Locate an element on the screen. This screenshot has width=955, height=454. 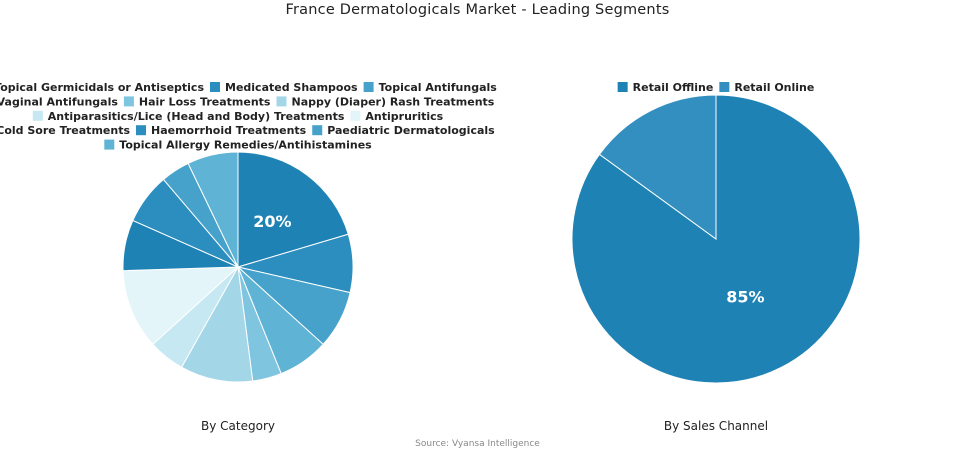
legend-item-topical-antifungals: Topical Antifungals is located at coordinates (430, 87).